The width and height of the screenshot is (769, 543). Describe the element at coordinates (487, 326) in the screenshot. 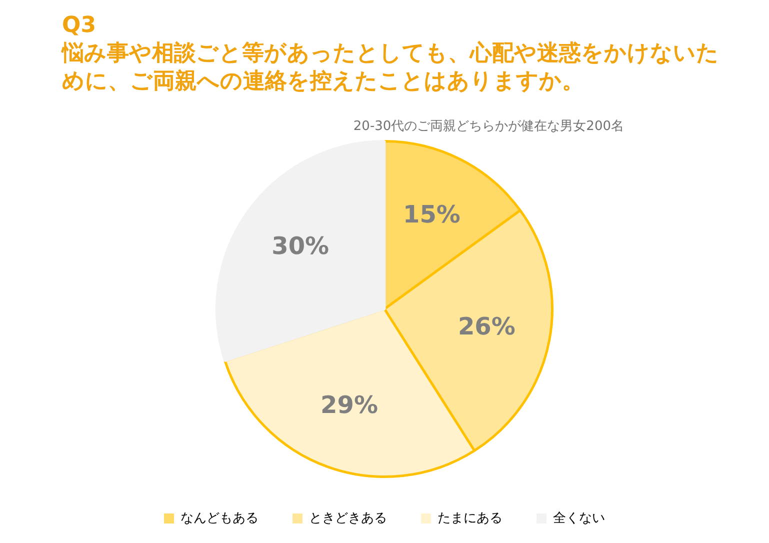

I see `data-label: 26%` at that location.